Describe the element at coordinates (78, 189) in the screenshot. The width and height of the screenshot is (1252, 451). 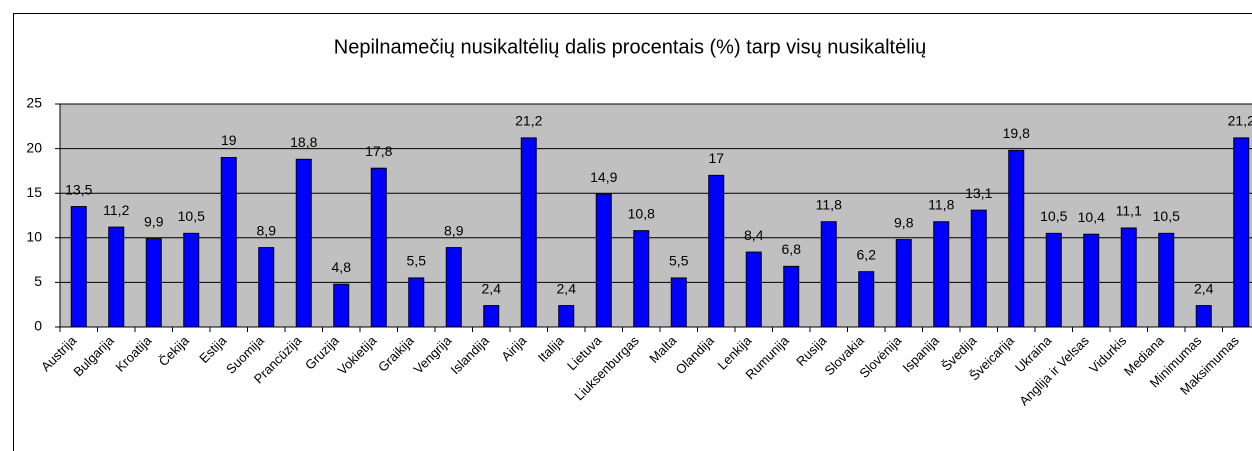
I see `data-label: 13,5` at that location.